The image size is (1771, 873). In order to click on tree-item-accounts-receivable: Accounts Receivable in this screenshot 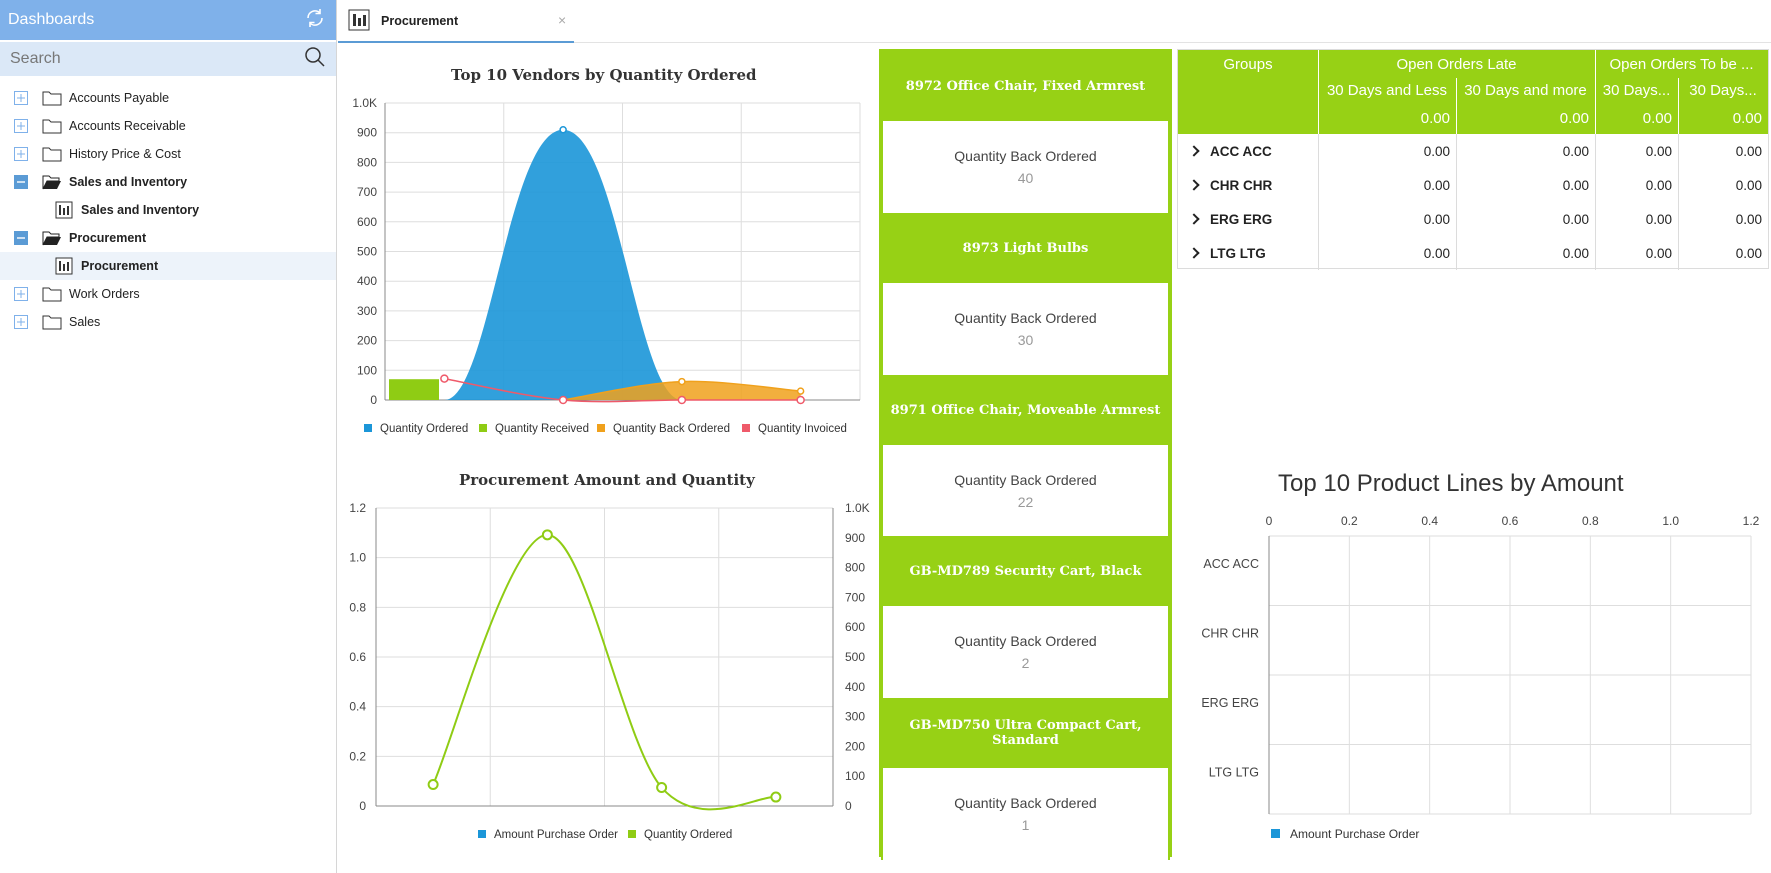, I will do `click(168, 126)`.